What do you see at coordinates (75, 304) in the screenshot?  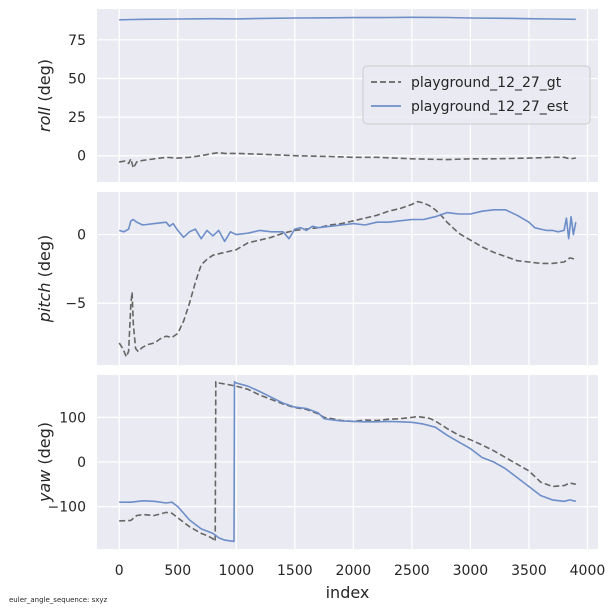 I see `y-tick-label: −5` at bounding box center [75, 304].